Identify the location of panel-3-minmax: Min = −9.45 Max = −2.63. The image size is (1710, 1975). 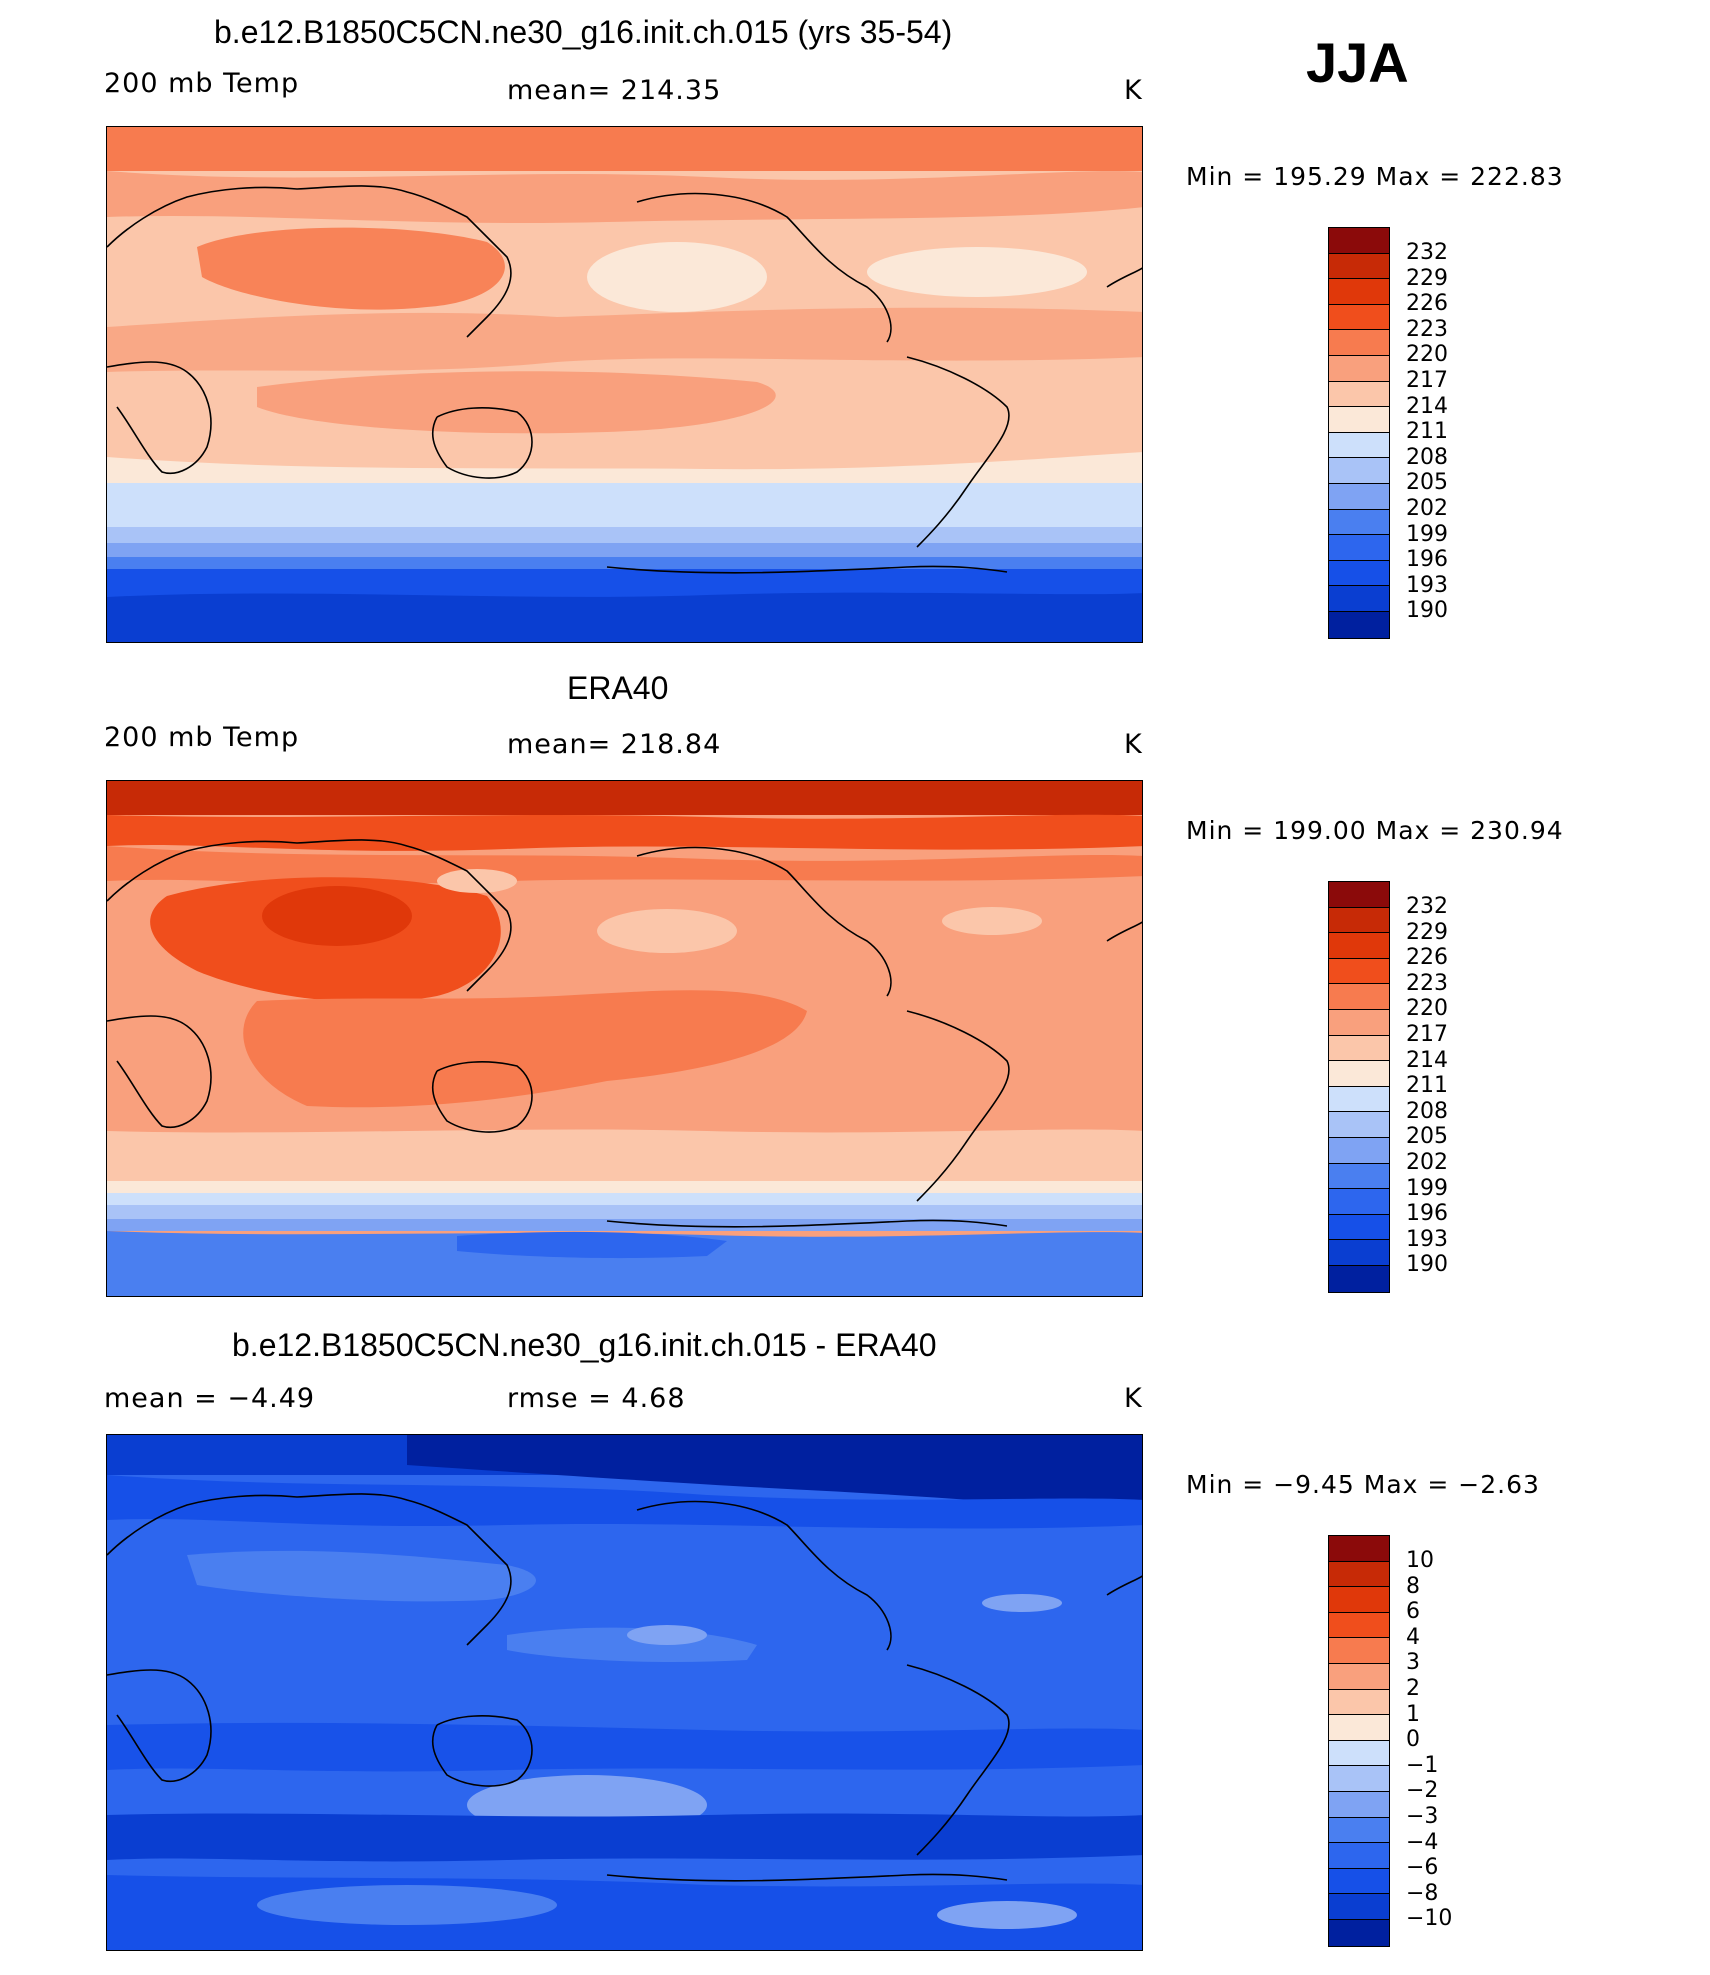
(1363, 1484).